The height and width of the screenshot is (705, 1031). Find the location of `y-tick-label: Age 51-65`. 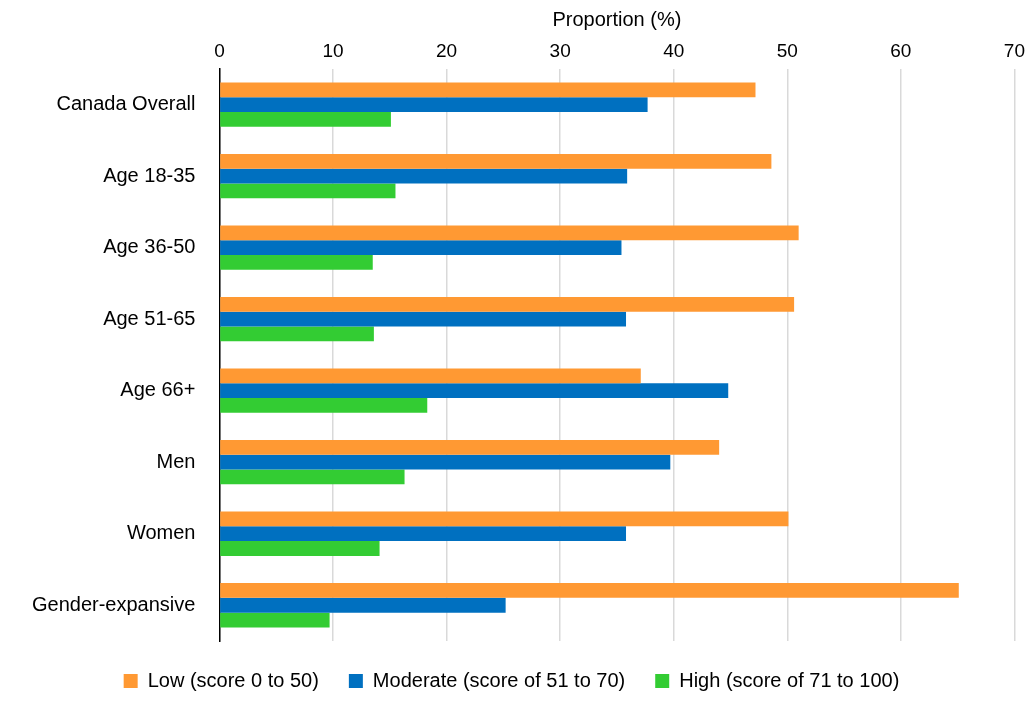

y-tick-label: Age 51-65 is located at coordinates (149, 317).